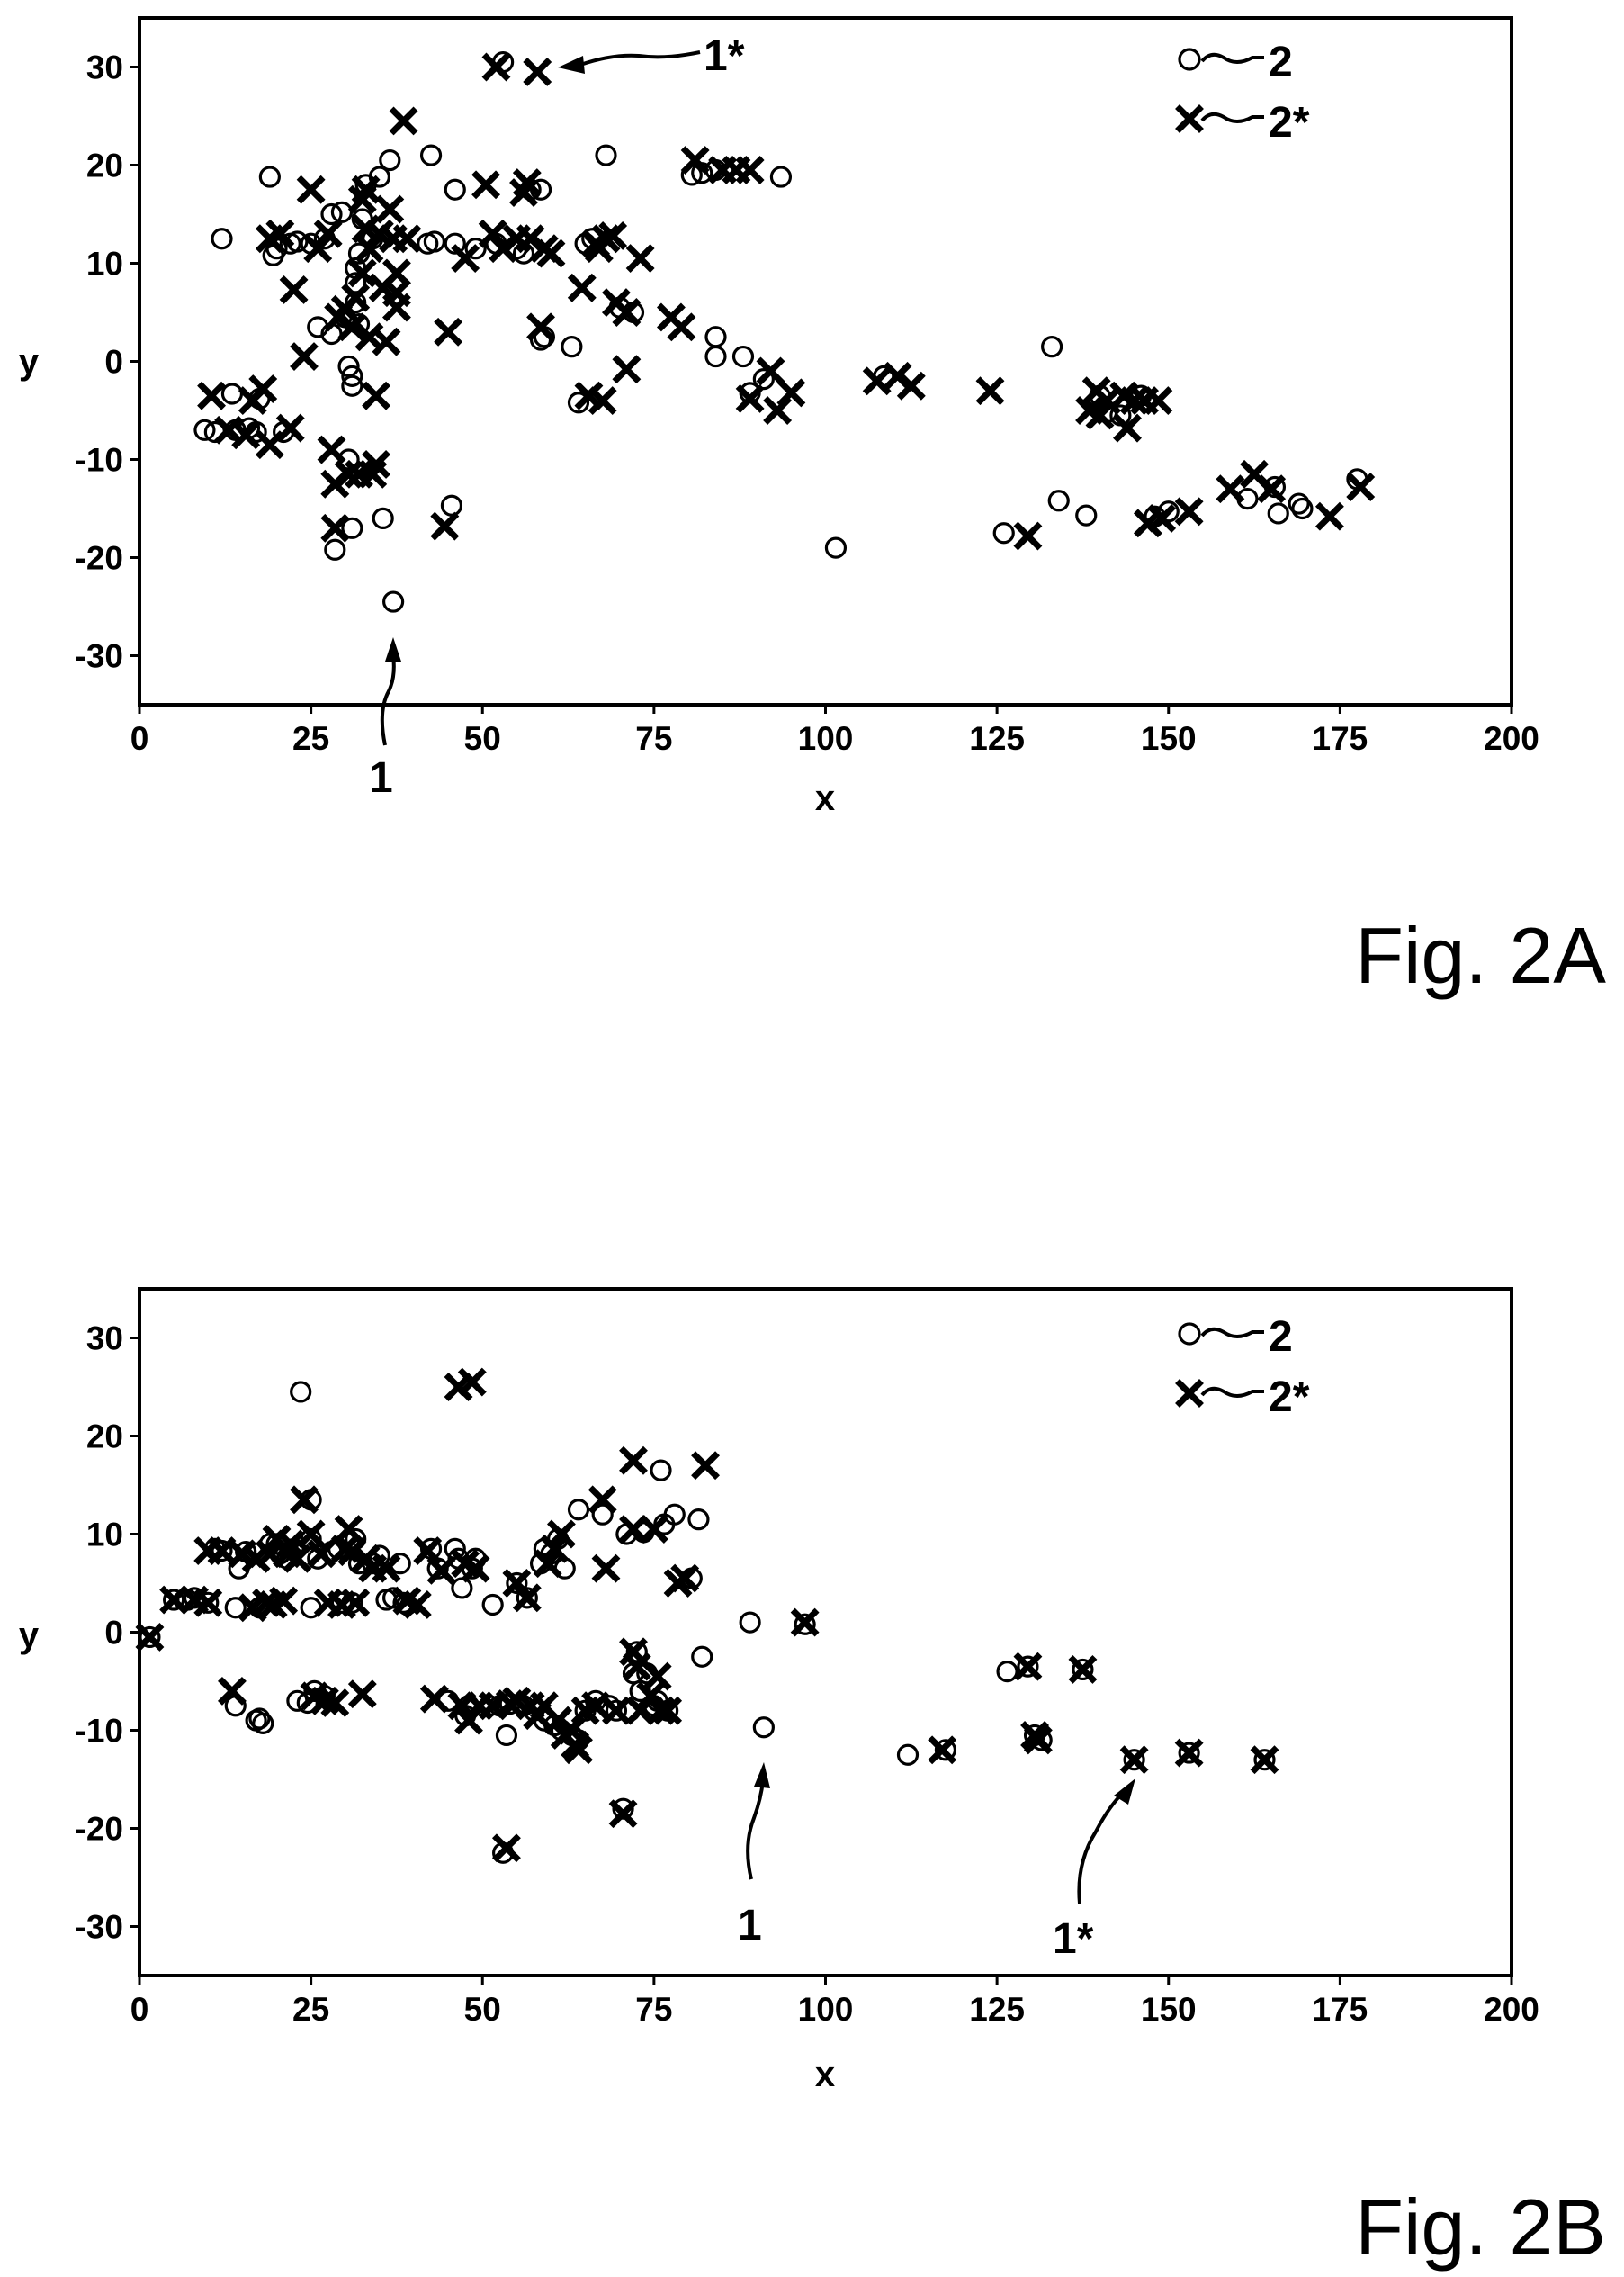  I want to click on legend-leader, so click(1232, 1333).